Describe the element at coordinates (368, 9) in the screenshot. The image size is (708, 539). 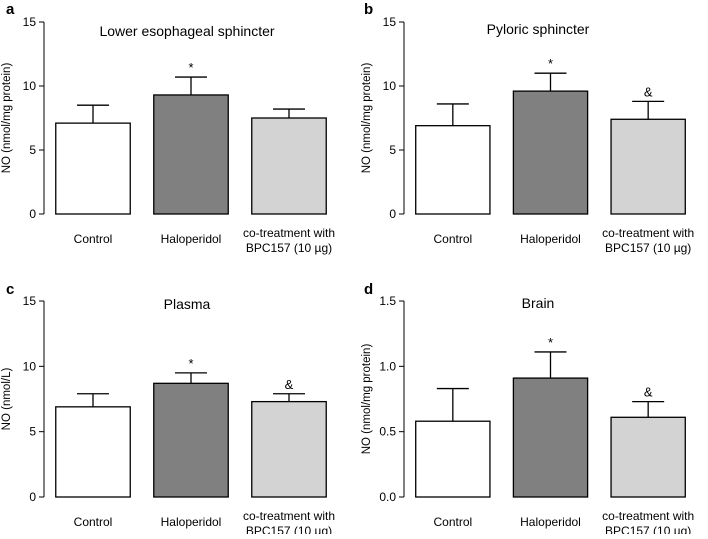
I see `panel-letter: b` at that location.